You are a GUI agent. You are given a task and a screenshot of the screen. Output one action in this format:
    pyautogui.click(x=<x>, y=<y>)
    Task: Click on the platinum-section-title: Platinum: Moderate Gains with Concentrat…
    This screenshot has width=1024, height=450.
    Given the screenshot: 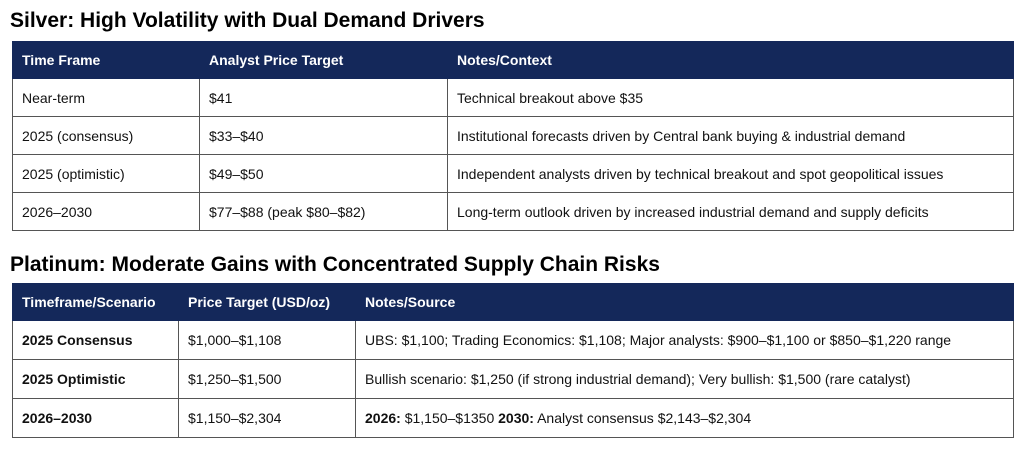 What is the action you would take?
    pyautogui.click(x=335, y=264)
    